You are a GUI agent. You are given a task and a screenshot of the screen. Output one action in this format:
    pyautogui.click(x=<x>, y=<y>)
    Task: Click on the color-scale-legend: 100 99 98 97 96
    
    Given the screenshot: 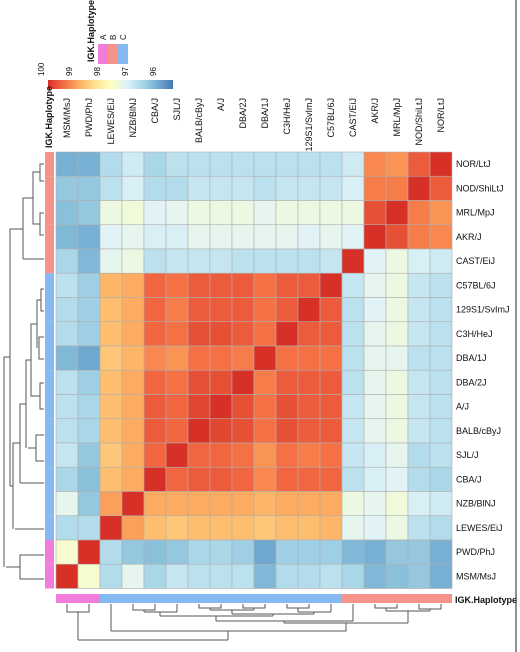 What is the action you would take?
    pyautogui.click(x=105, y=75)
    